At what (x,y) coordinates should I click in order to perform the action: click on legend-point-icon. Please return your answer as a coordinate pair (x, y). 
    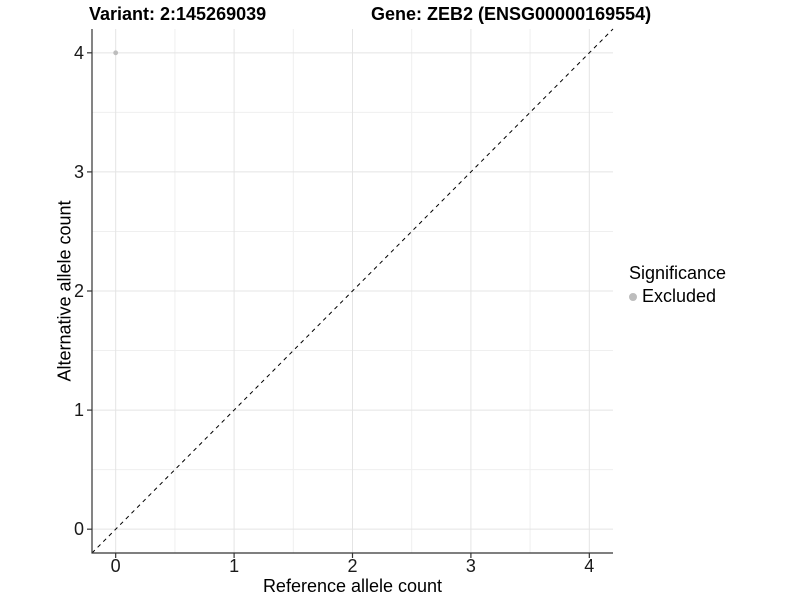
    Looking at the image, I should click on (633, 296).